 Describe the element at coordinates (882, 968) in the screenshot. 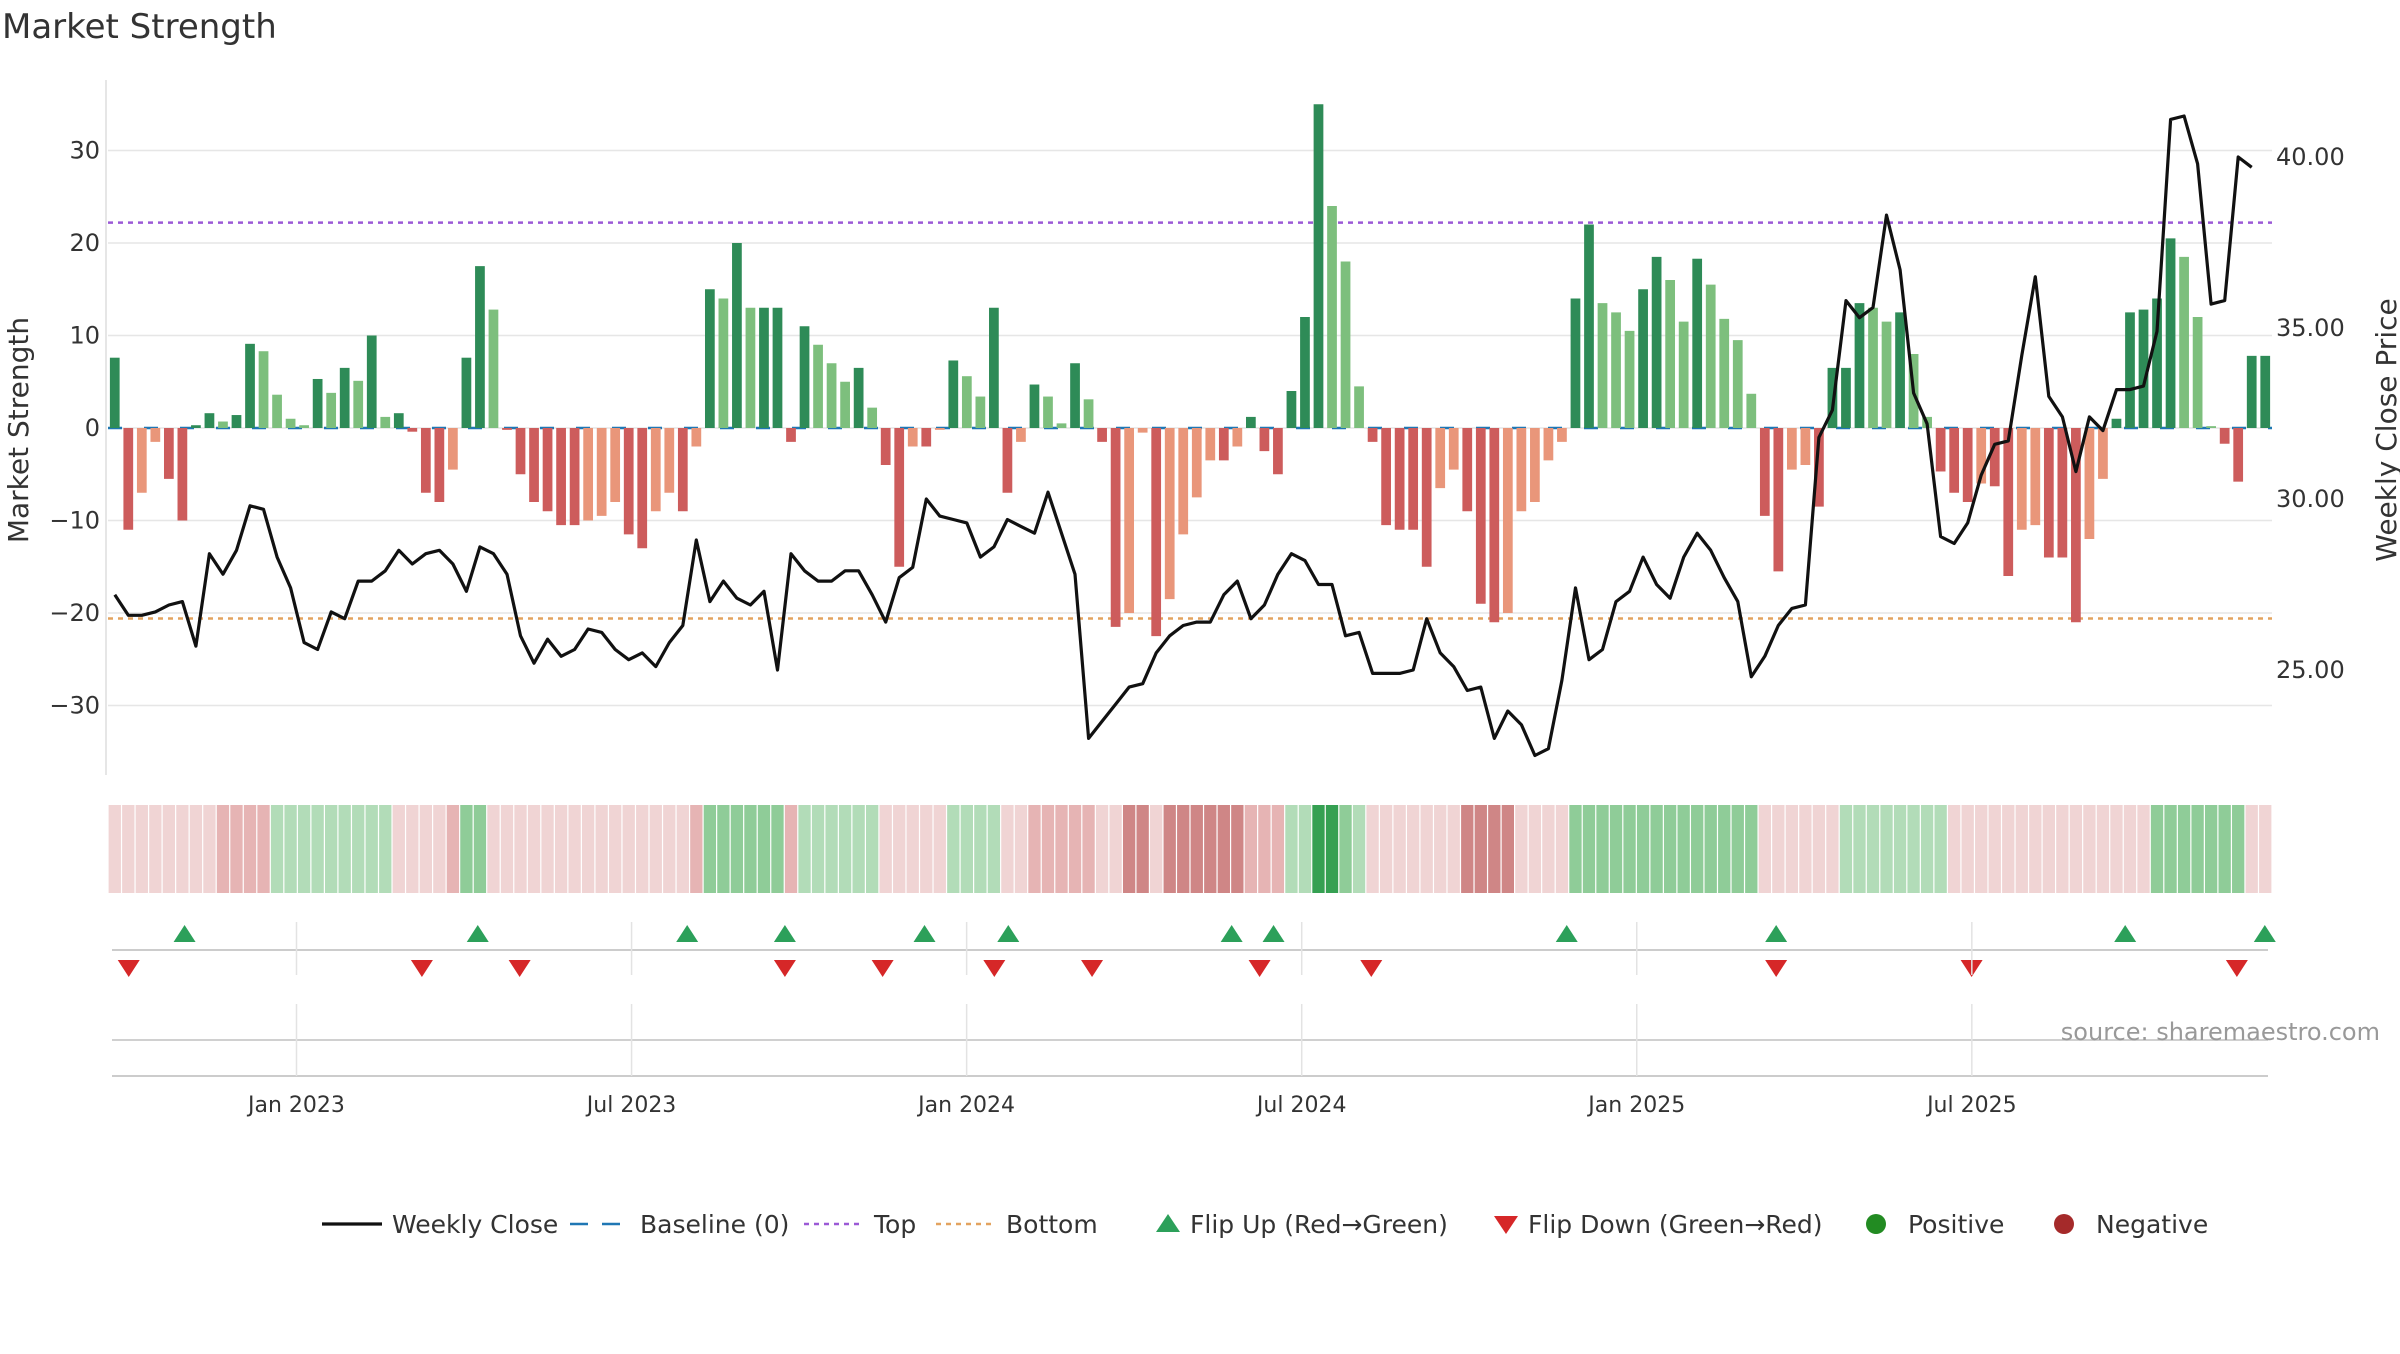

I see `flip-down-marker` at that location.